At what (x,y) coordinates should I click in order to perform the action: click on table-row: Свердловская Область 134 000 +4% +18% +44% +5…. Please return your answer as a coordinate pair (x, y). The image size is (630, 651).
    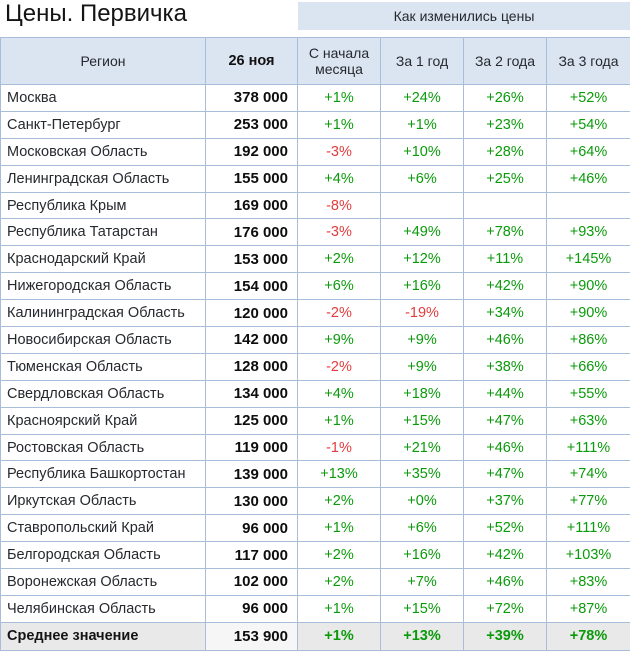
    Looking at the image, I should click on (315, 393).